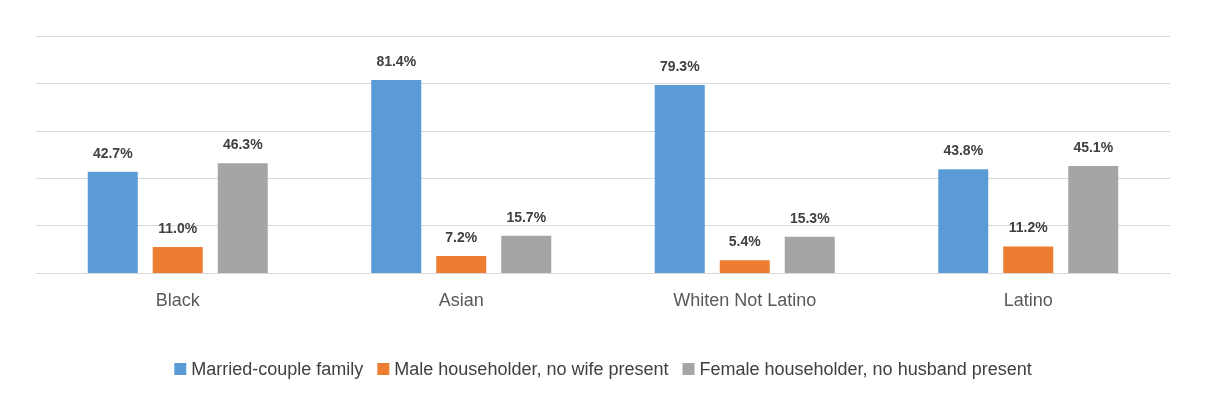  What do you see at coordinates (178, 227) in the screenshot?
I see `data-label: 11.0%` at bounding box center [178, 227].